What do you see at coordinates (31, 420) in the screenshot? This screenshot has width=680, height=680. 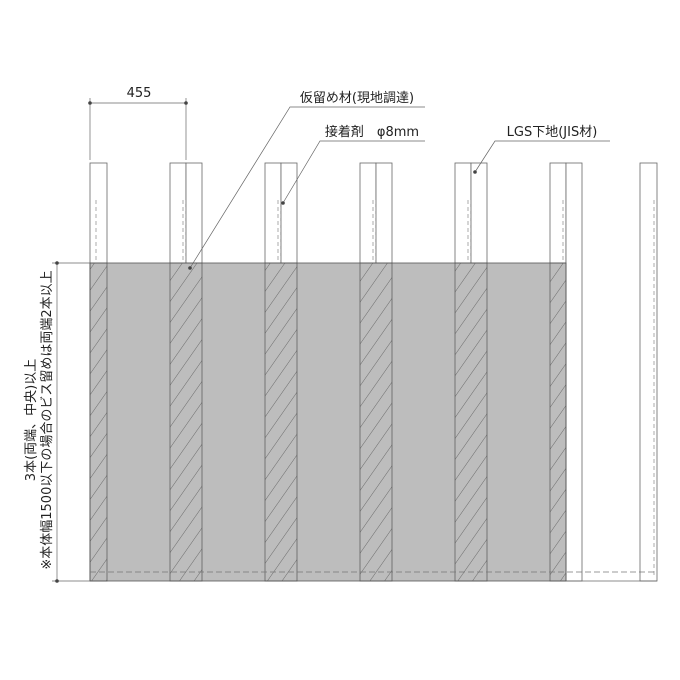 I see `side-note: 3本(両端、中央)以上` at bounding box center [31, 420].